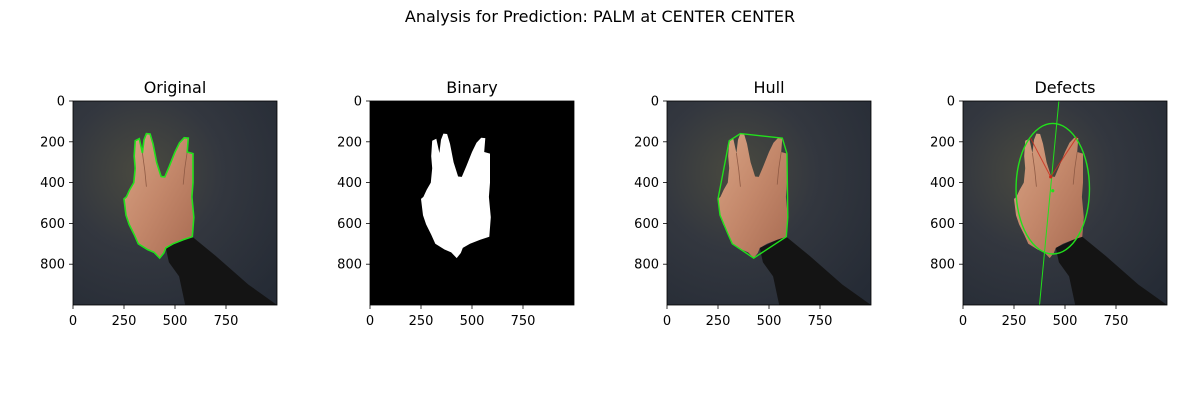 This screenshot has height=400, width=1200. I want to click on panel-binary: Binary 0 250 500 750 0 200 400 600 800, so click(456, 203).